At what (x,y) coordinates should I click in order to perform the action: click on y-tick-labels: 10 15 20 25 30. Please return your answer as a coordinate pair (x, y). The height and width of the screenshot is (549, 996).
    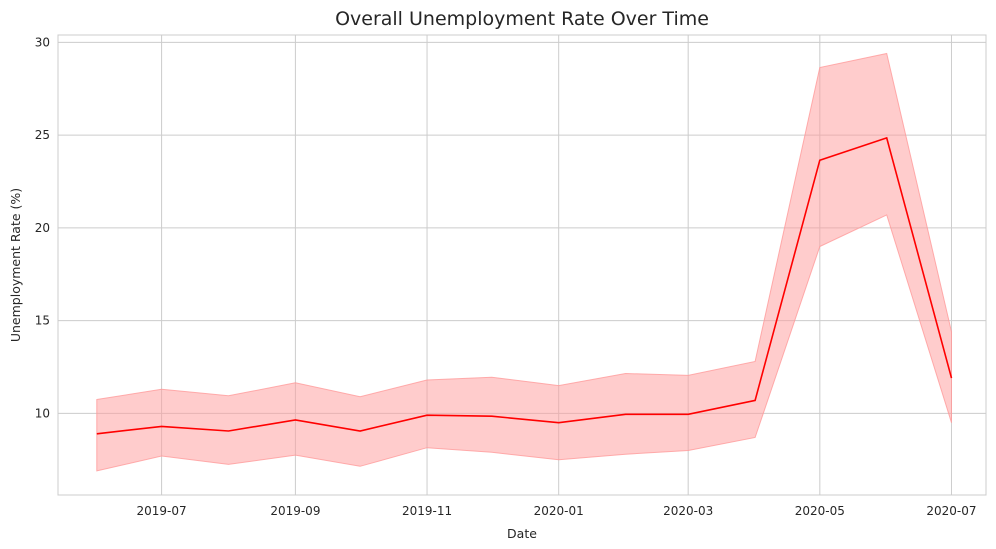
    Looking at the image, I should click on (42, 227).